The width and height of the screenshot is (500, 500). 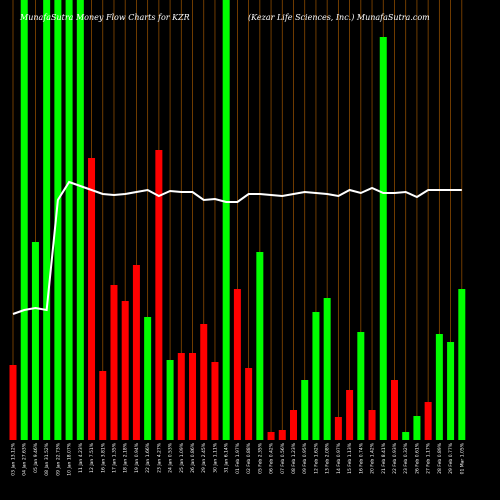 I want to click on x-tick-label: 06 Feb 0.42%, so click(x=272, y=458).